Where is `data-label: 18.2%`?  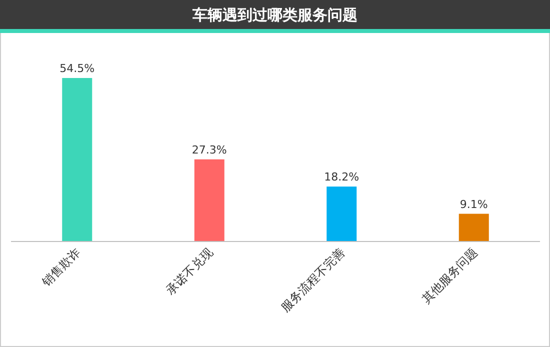 data-label: 18.2% is located at coordinates (342, 177).